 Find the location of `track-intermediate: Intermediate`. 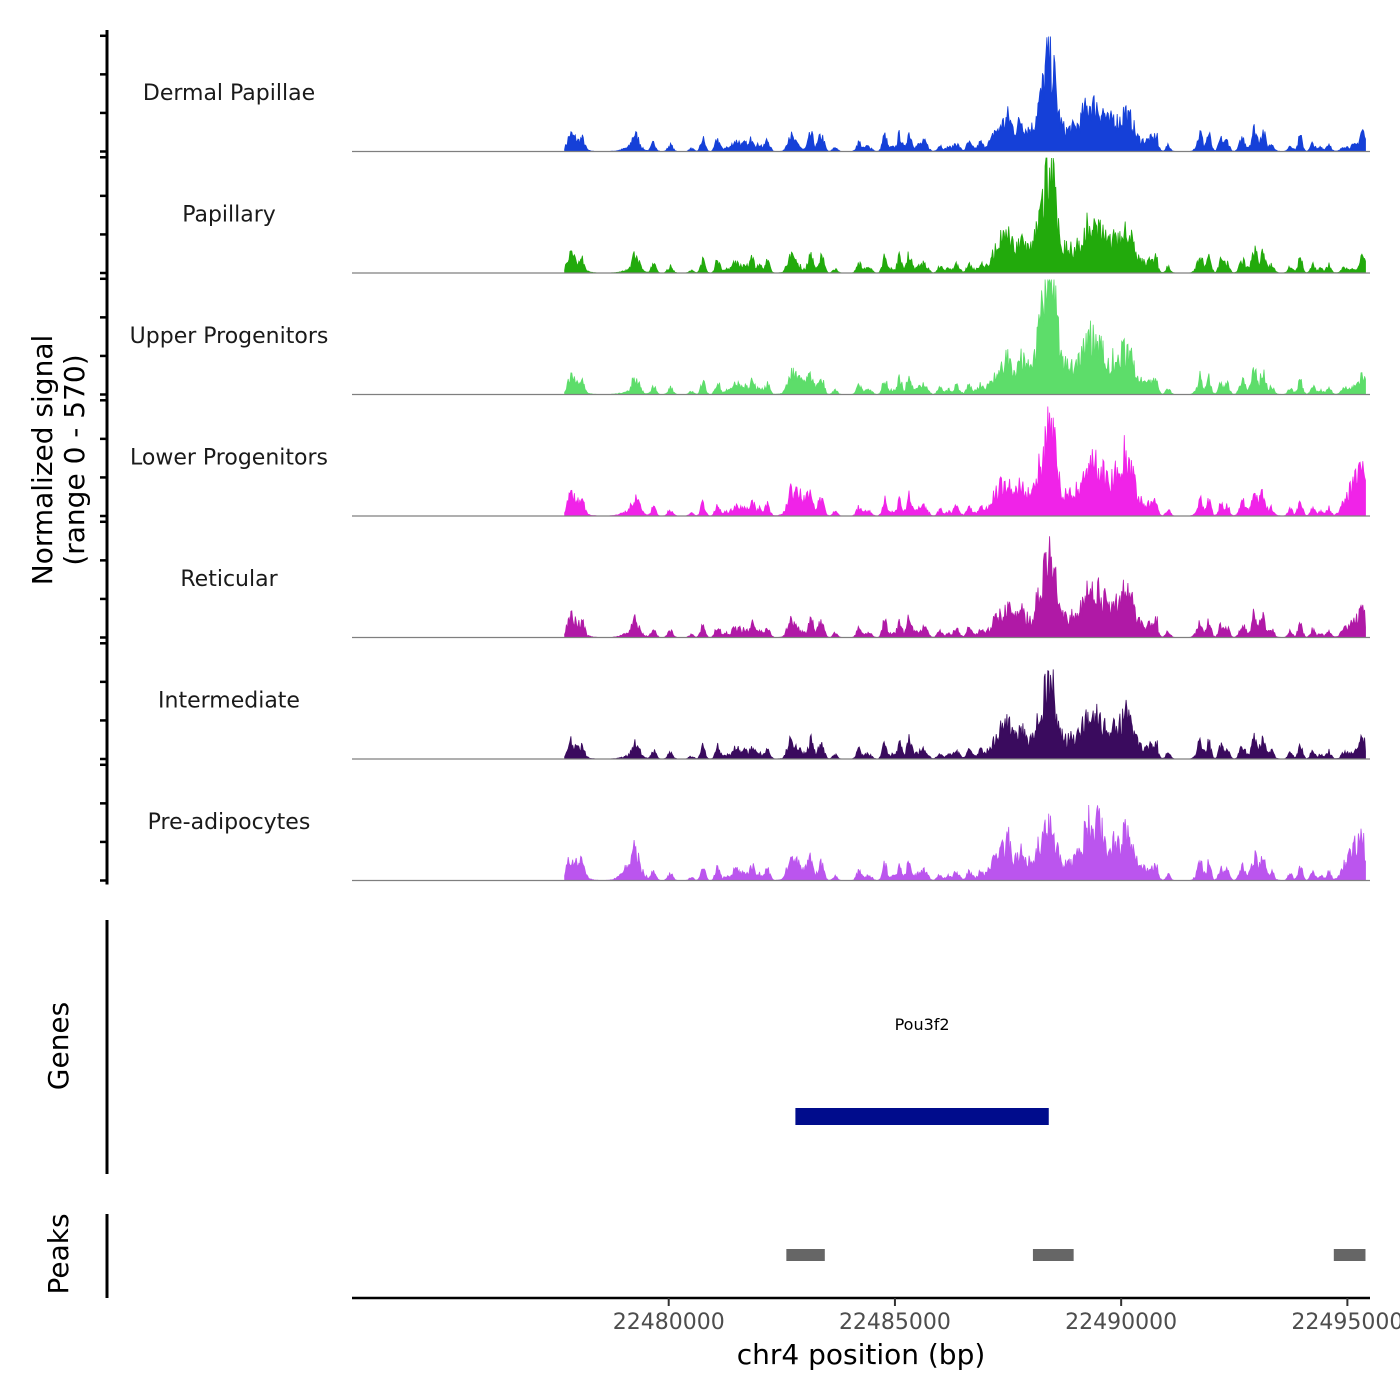

track-intermediate: Intermediate is located at coordinates (764, 714).